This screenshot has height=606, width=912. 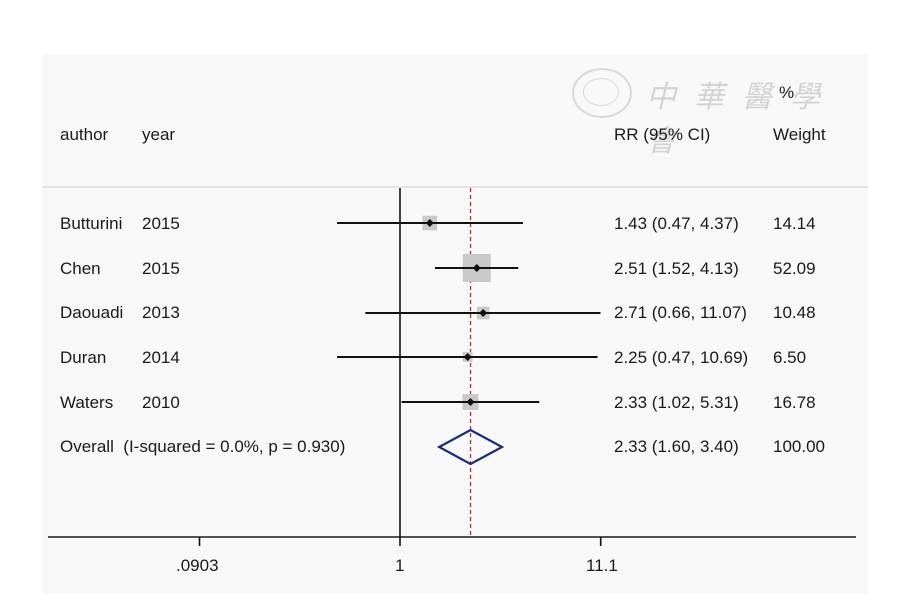 What do you see at coordinates (794, 402) in the screenshot?
I see `study-weight: 16.78` at bounding box center [794, 402].